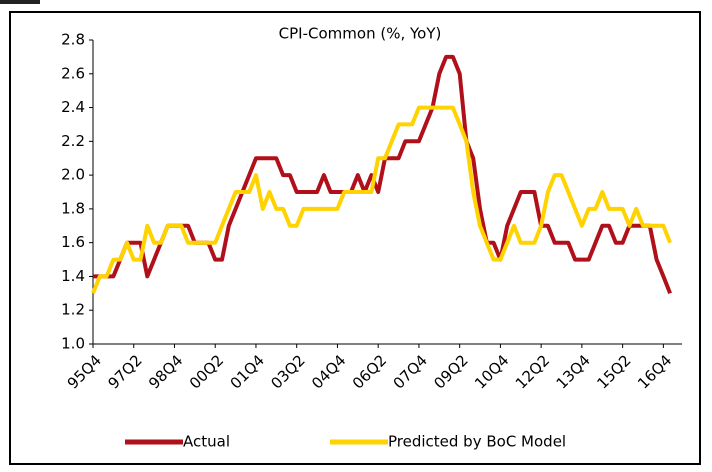 The width and height of the screenshot is (712, 472). What do you see at coordinates (206, 371) in the screenshot?
I see `x-tick-label: 00Q2` at bounding box center [206, 371].